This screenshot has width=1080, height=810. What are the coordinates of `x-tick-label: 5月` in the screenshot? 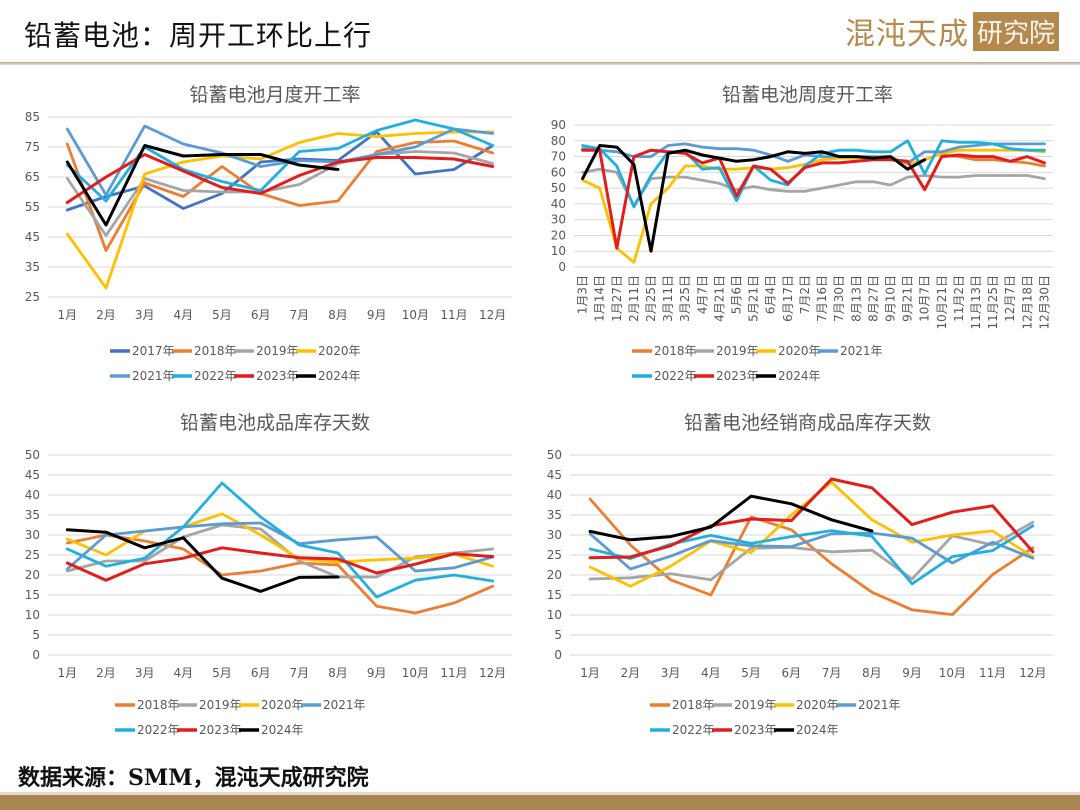 It's located at (222, 673).